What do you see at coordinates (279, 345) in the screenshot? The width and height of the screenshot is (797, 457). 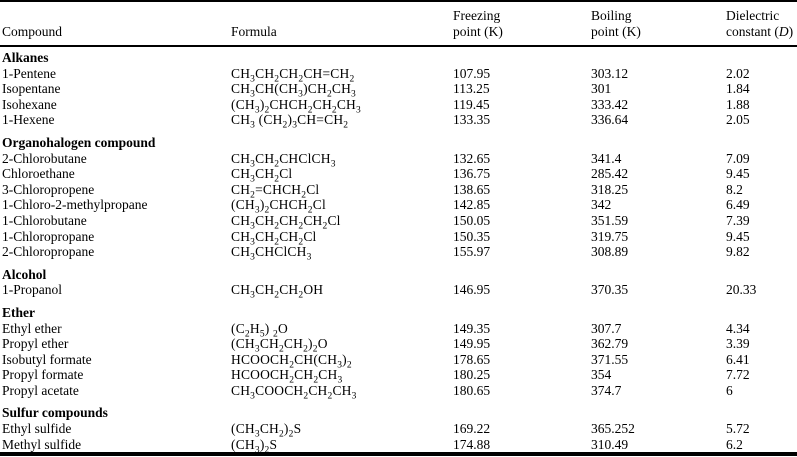 I see `formula-cell: (CH3CH2CH2)2O` at bounding box center [279, 345].